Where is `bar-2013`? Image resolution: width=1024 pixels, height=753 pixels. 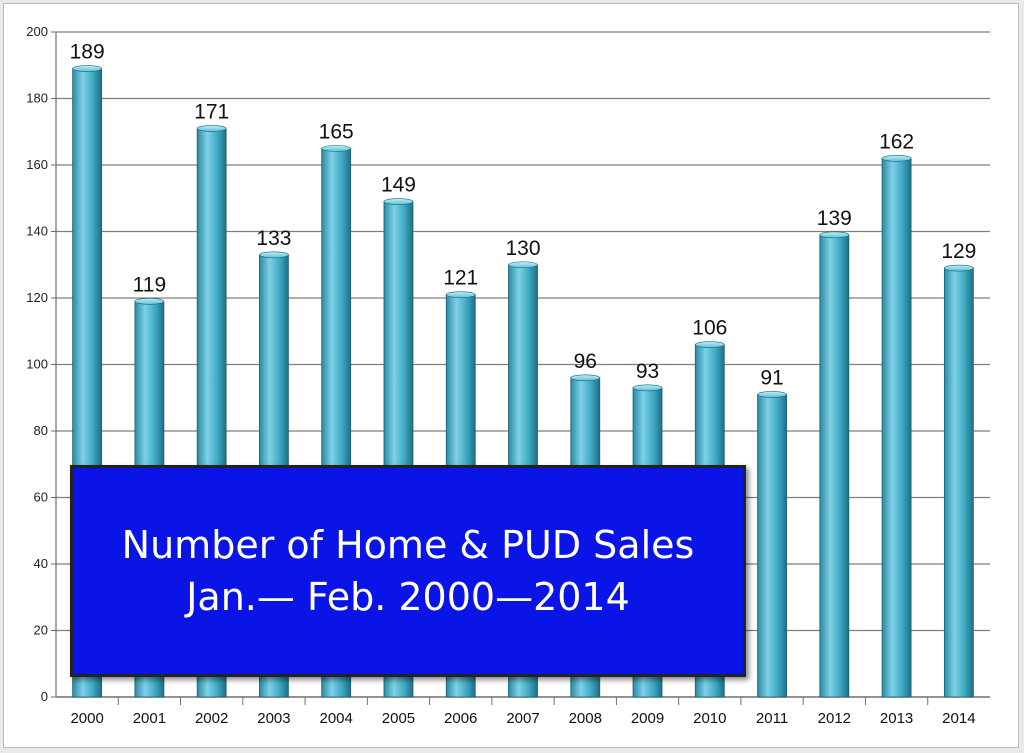
bar-2013 is located at coordinates (896, 427).